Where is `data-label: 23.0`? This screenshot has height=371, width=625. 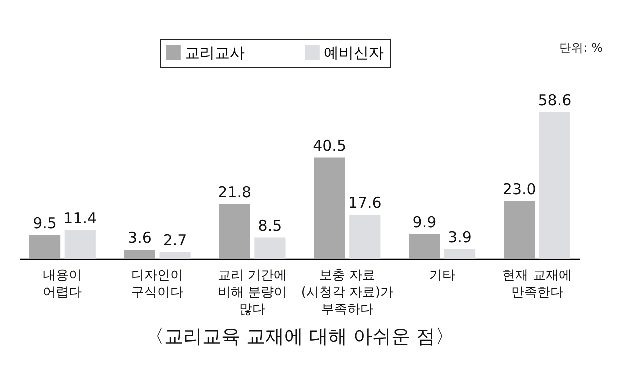
data-label: 23.0 is located at coordinates (519, 189).